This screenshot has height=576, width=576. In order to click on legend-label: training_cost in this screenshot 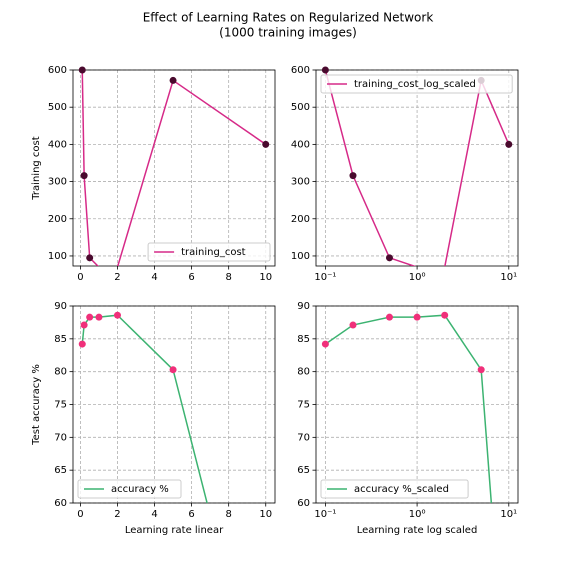, I will do `click(213, 252)`.